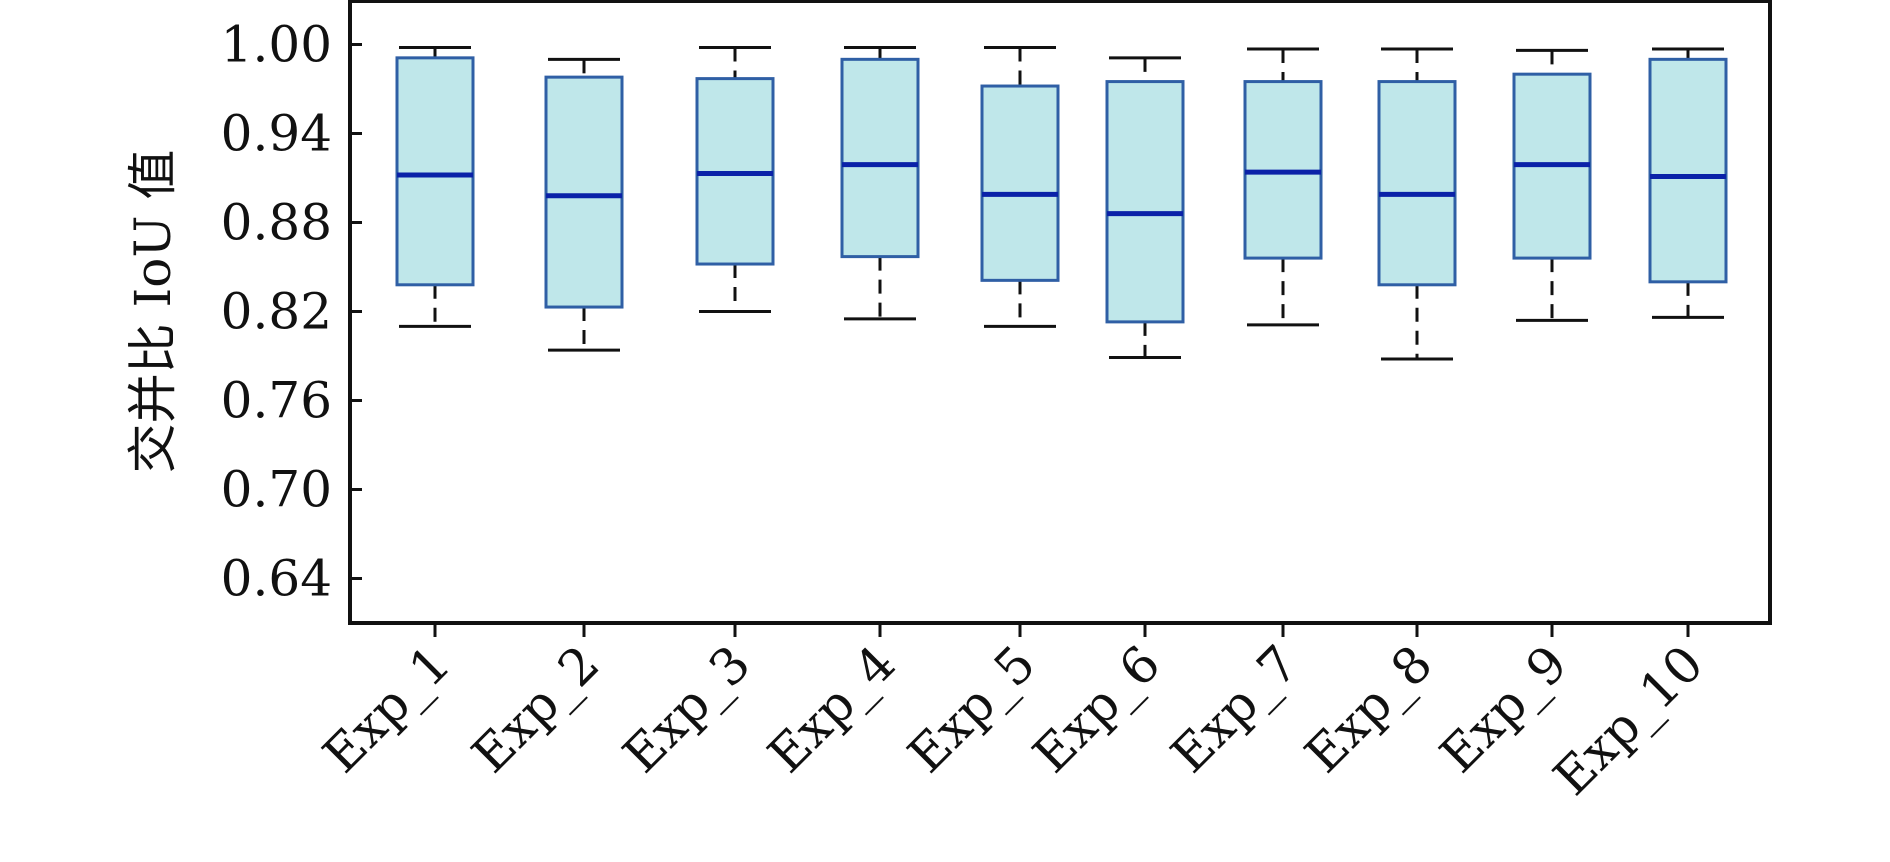 The height and width of the screenshot is (862, 1890). What do you see at coordinates (1628, 720) in the screenshot?
I see `x-tick-label: Exp_10` at bounding box center [1628, 720].